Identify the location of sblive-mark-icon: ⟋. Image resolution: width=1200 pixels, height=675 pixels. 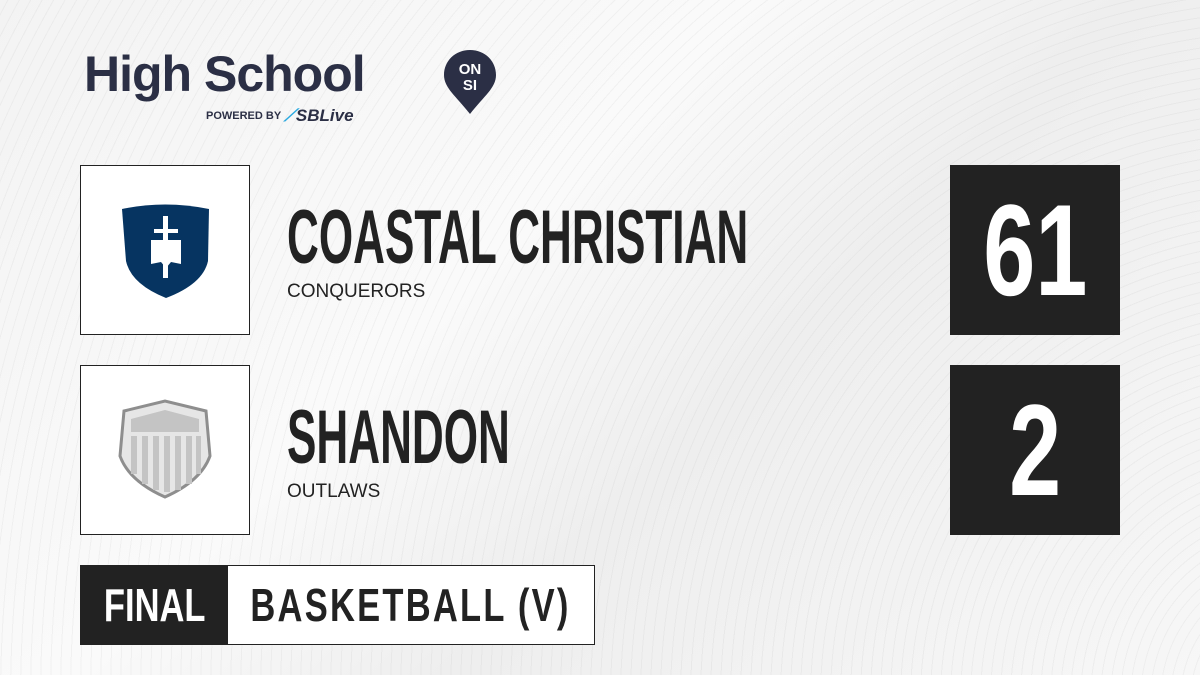
(290, 115).